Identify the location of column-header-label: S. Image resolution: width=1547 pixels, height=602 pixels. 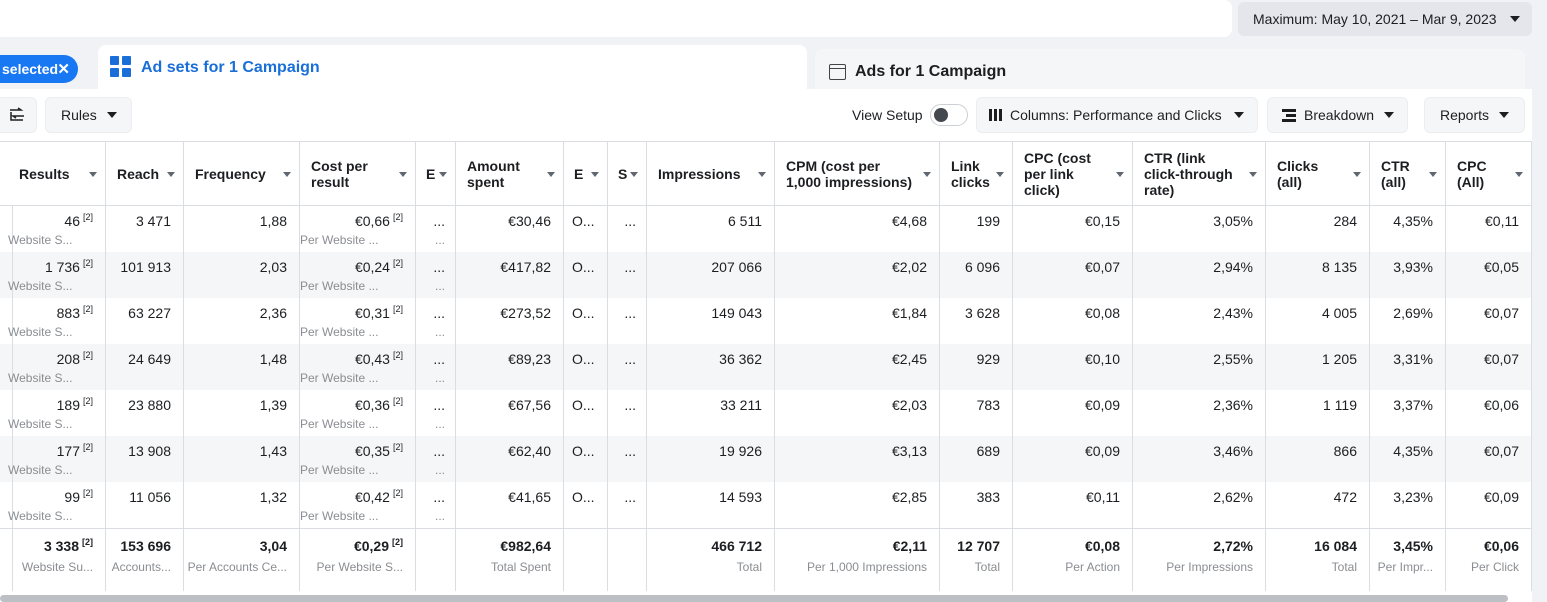
(623, 174).